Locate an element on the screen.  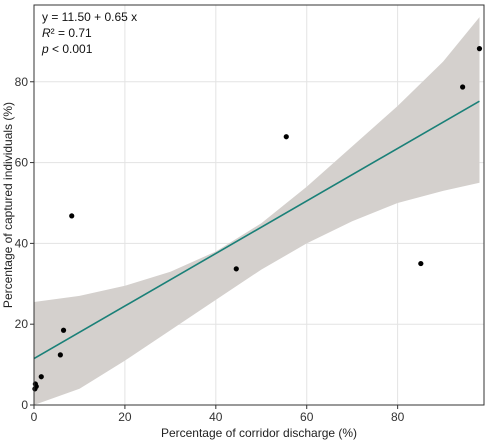
x-tick-label: 80 is located at coordinates (398, 417).